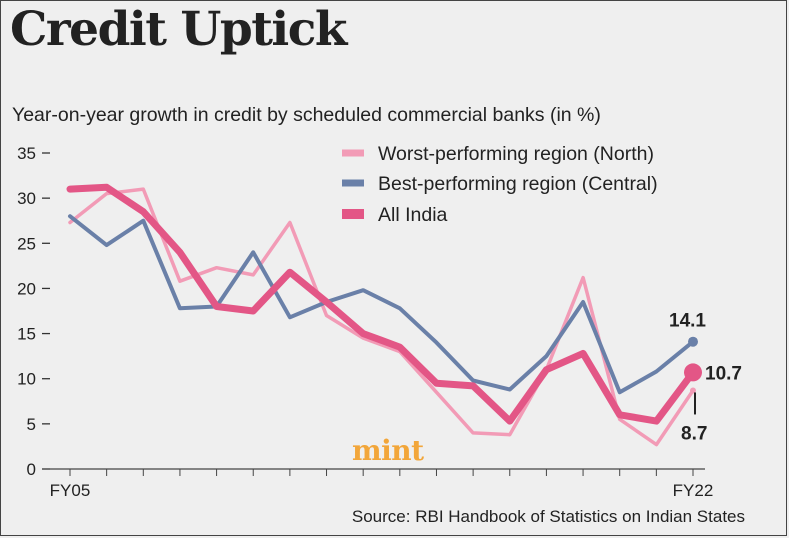 The height and width of the screenshot is (538, 789). What do you see at coordinates (693, 341) in the screenshot?
I see `best-end-marker` at bounding box center [693, 341].